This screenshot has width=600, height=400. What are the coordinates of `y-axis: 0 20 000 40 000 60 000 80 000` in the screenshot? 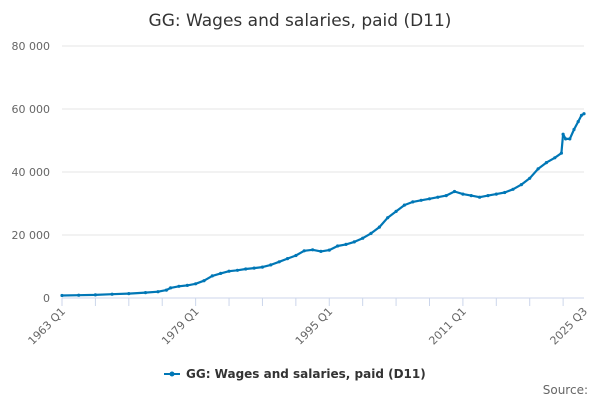 It's located at (31, 172).